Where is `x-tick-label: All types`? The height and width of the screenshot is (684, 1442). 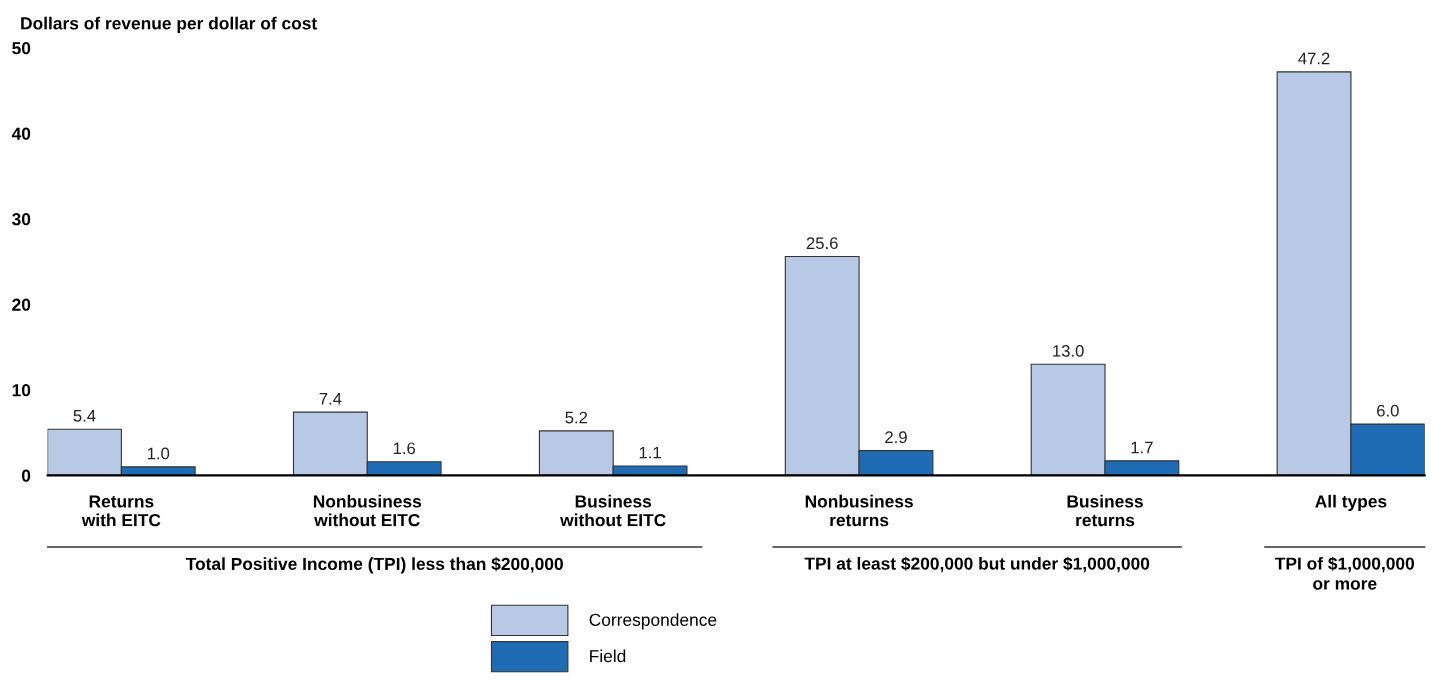 x-tick-label: All types is located at coordinates (1351, 503).